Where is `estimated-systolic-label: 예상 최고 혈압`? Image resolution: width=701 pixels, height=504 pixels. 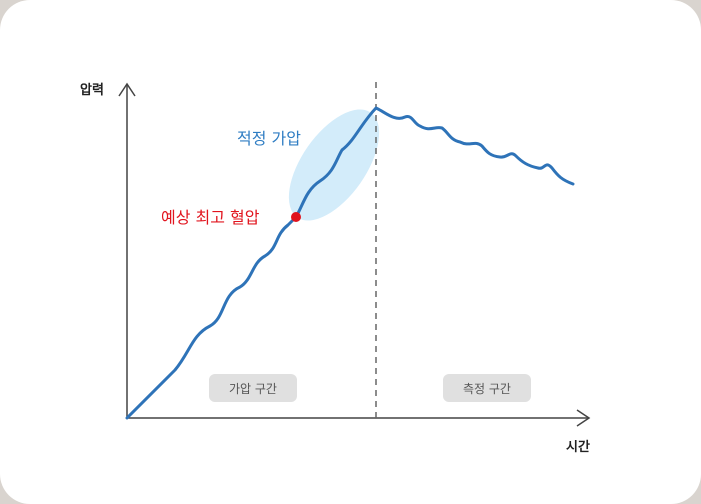
estimated-systolic-label: 예상 최고 혈압 is located at coordinates (210, 217).